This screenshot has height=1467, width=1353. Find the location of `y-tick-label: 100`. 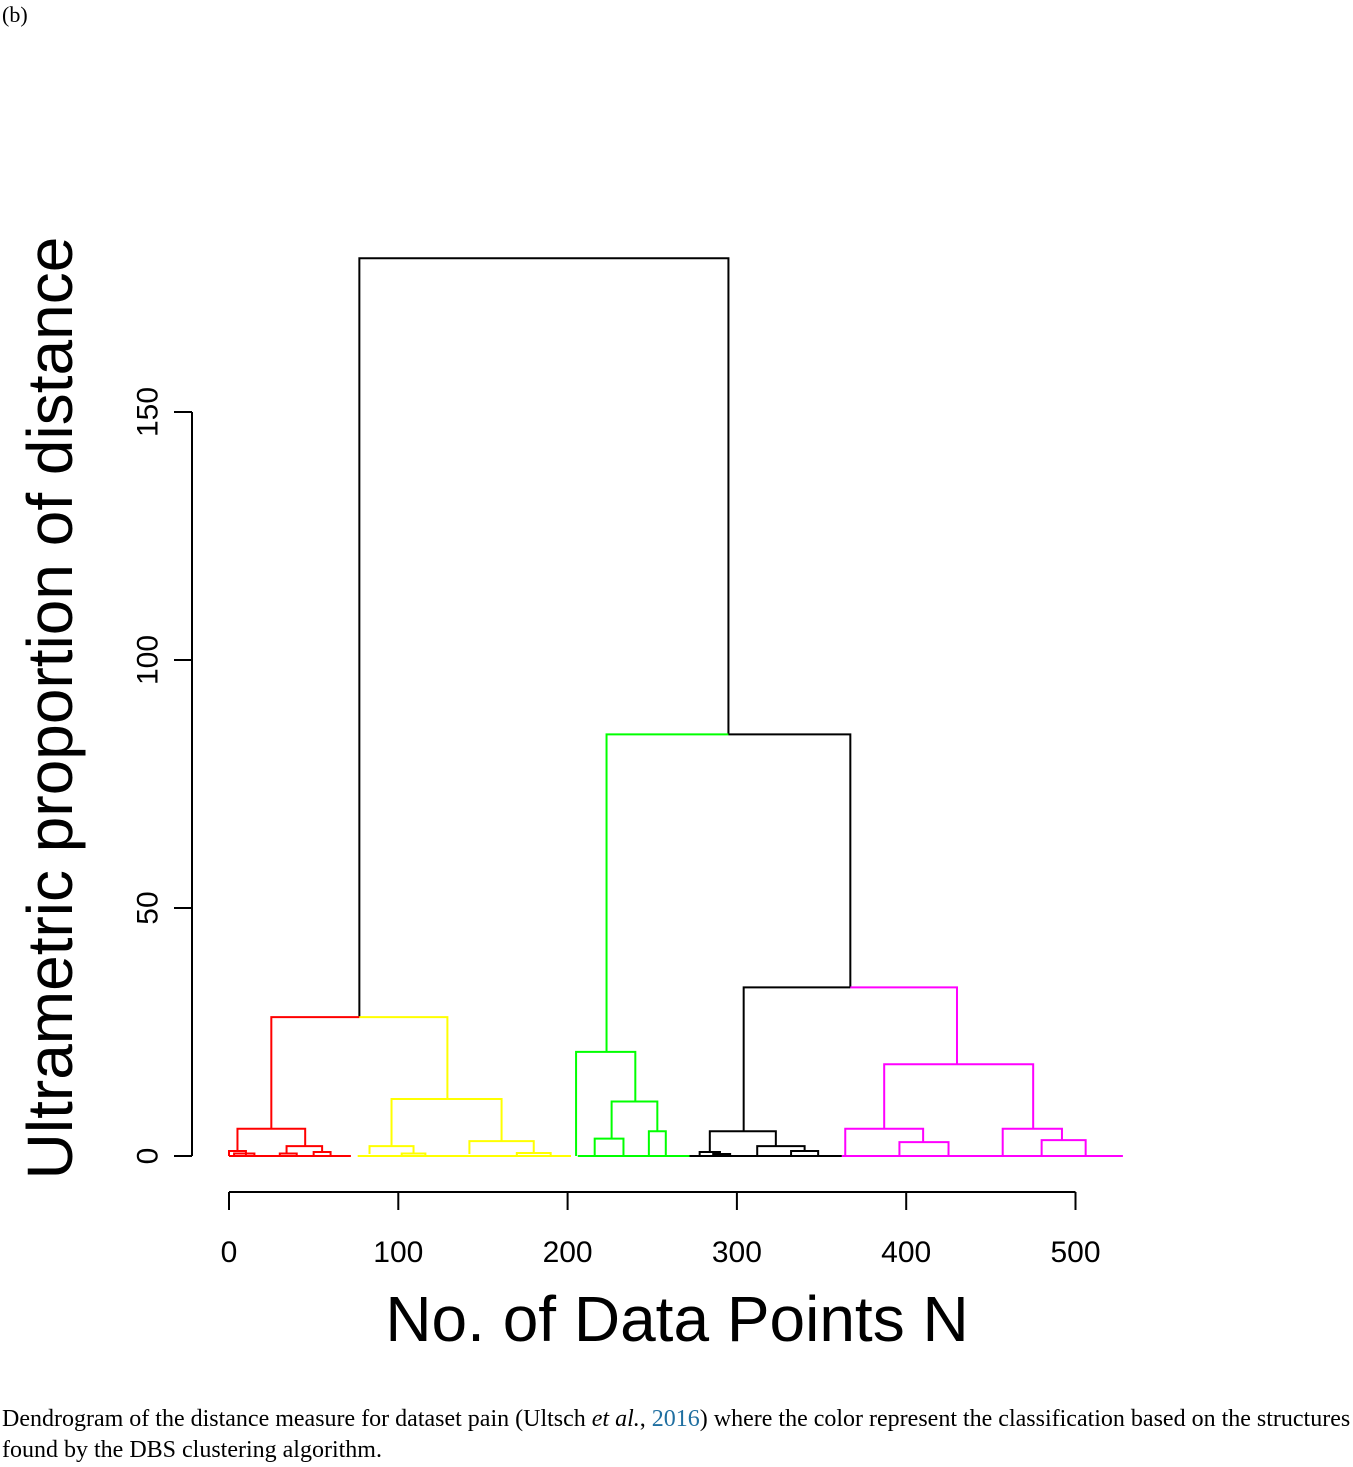

y-tick-label: 100 is located at coordinates (148, 660).